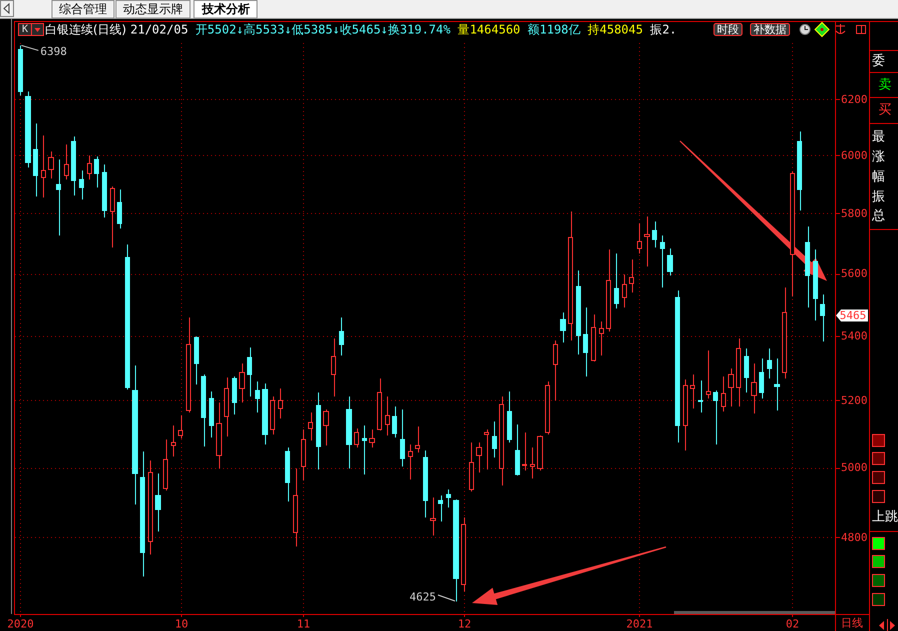 This screenshot has width=898, height=631. Describe the element at coordinates (303, 624) in the screenshot. I see `x-tick-label: 11` at that location.